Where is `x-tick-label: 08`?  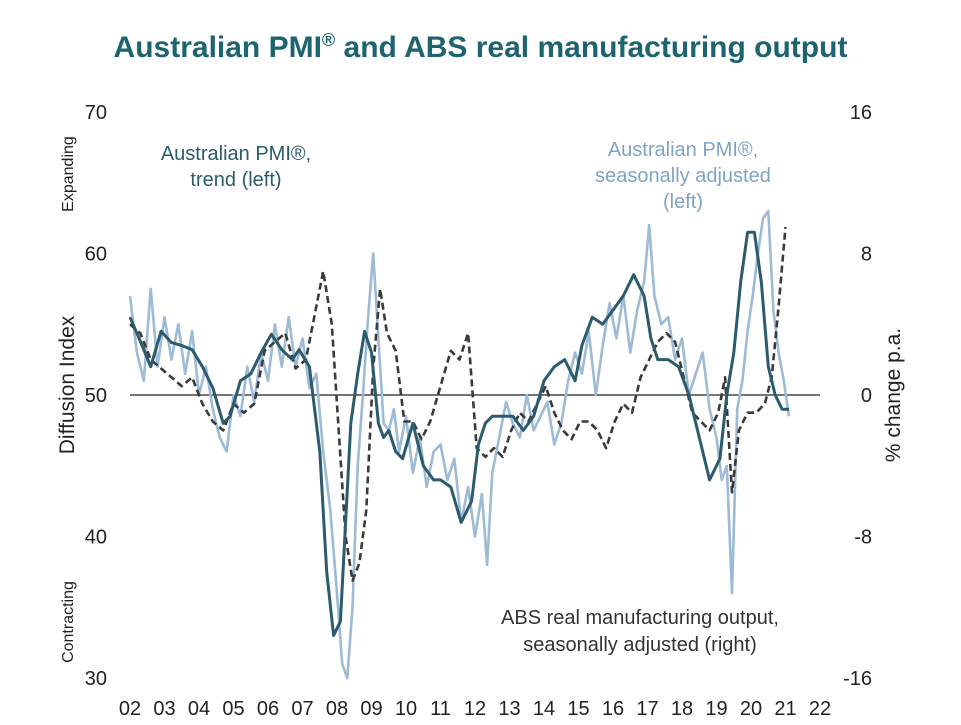 x-tick-label: 08 is located at coordinates (337, 709).